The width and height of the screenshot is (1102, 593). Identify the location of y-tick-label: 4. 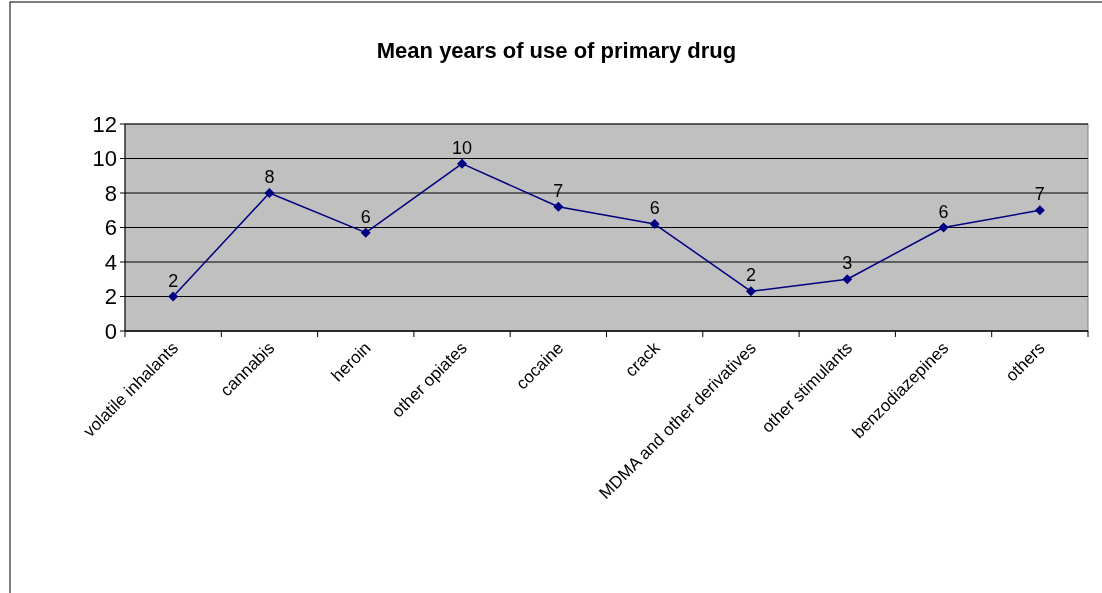
(110, 262).